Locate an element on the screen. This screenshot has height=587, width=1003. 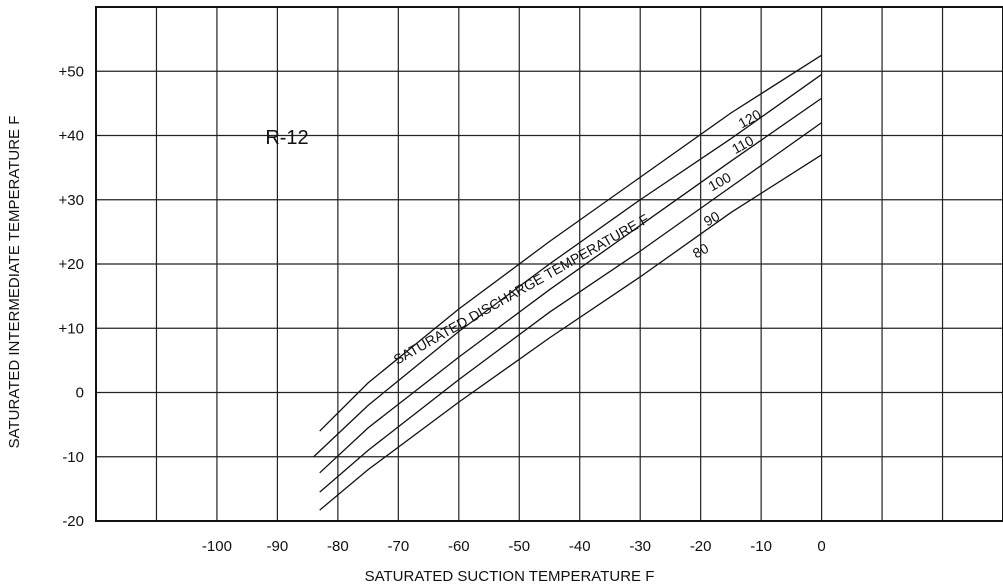
series-label-100: 100 is located at coordinates (719, 181).